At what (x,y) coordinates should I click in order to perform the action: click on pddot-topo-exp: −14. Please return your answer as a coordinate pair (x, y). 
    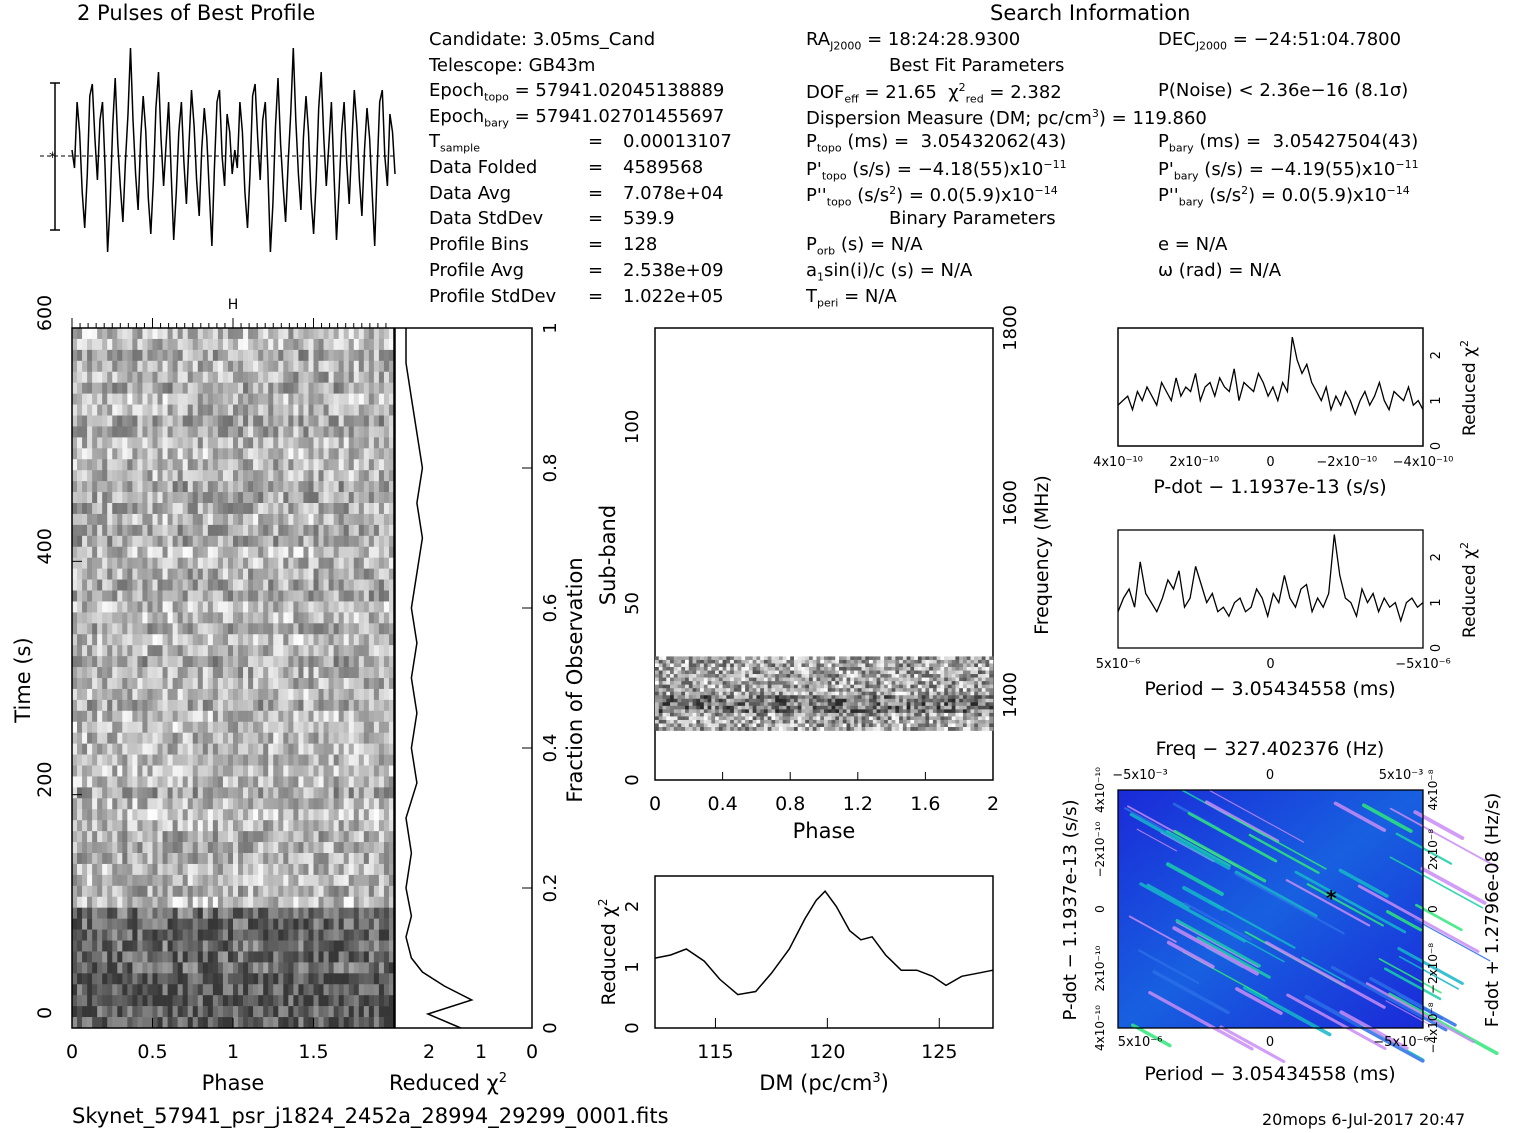
    Looking at the image, I should click on (1046, 190).